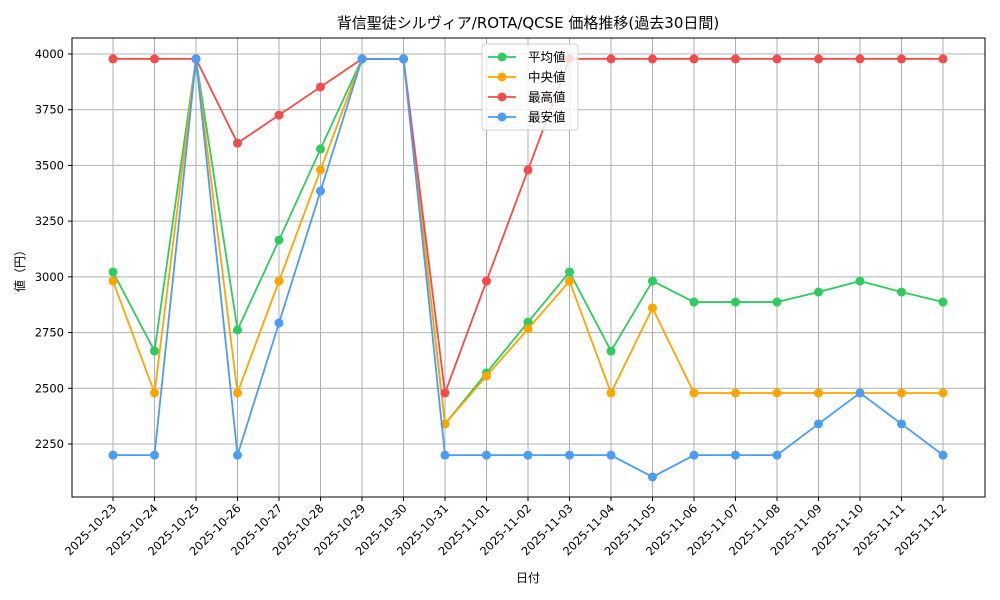 This screenshot has height=600, width=1000. What do you see at coordinates (49, 54) in the screenshot?
I see `y-tick-label: 4000` at bounding box center [49, 54].